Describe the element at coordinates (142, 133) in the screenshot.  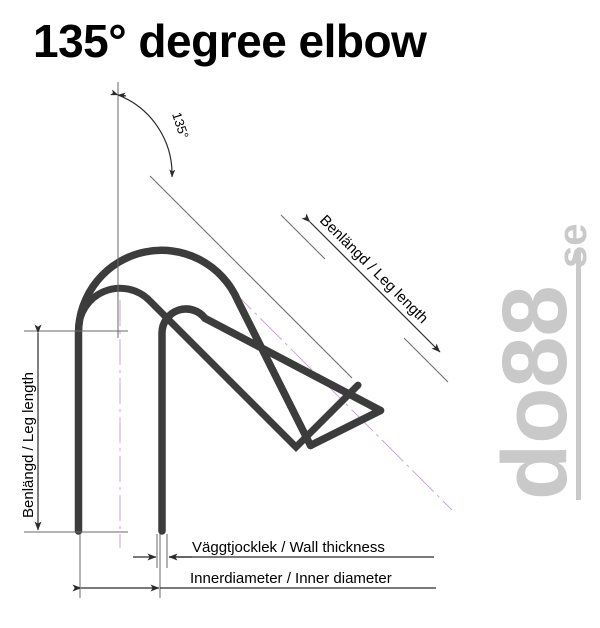
I see `angle-arc` at that location.